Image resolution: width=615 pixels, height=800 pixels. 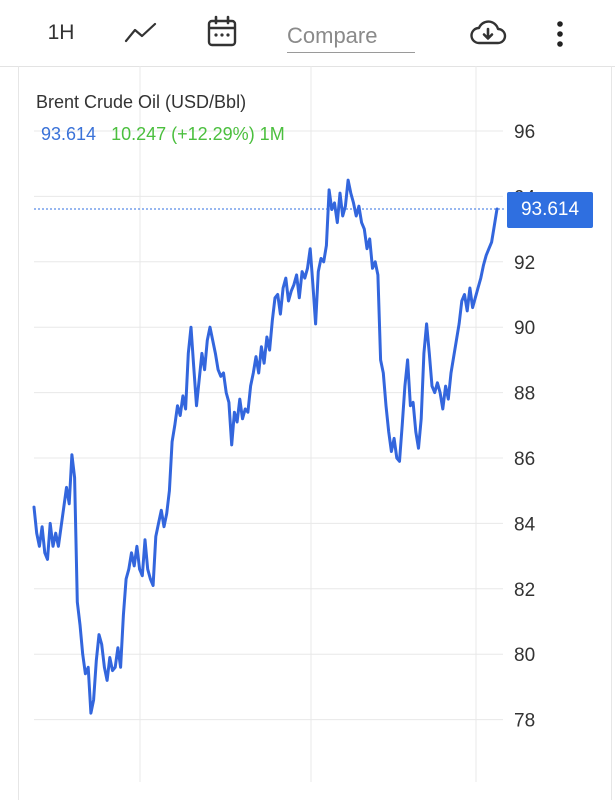 I want to click on chart-frame-right, so click(x=611, y=433).